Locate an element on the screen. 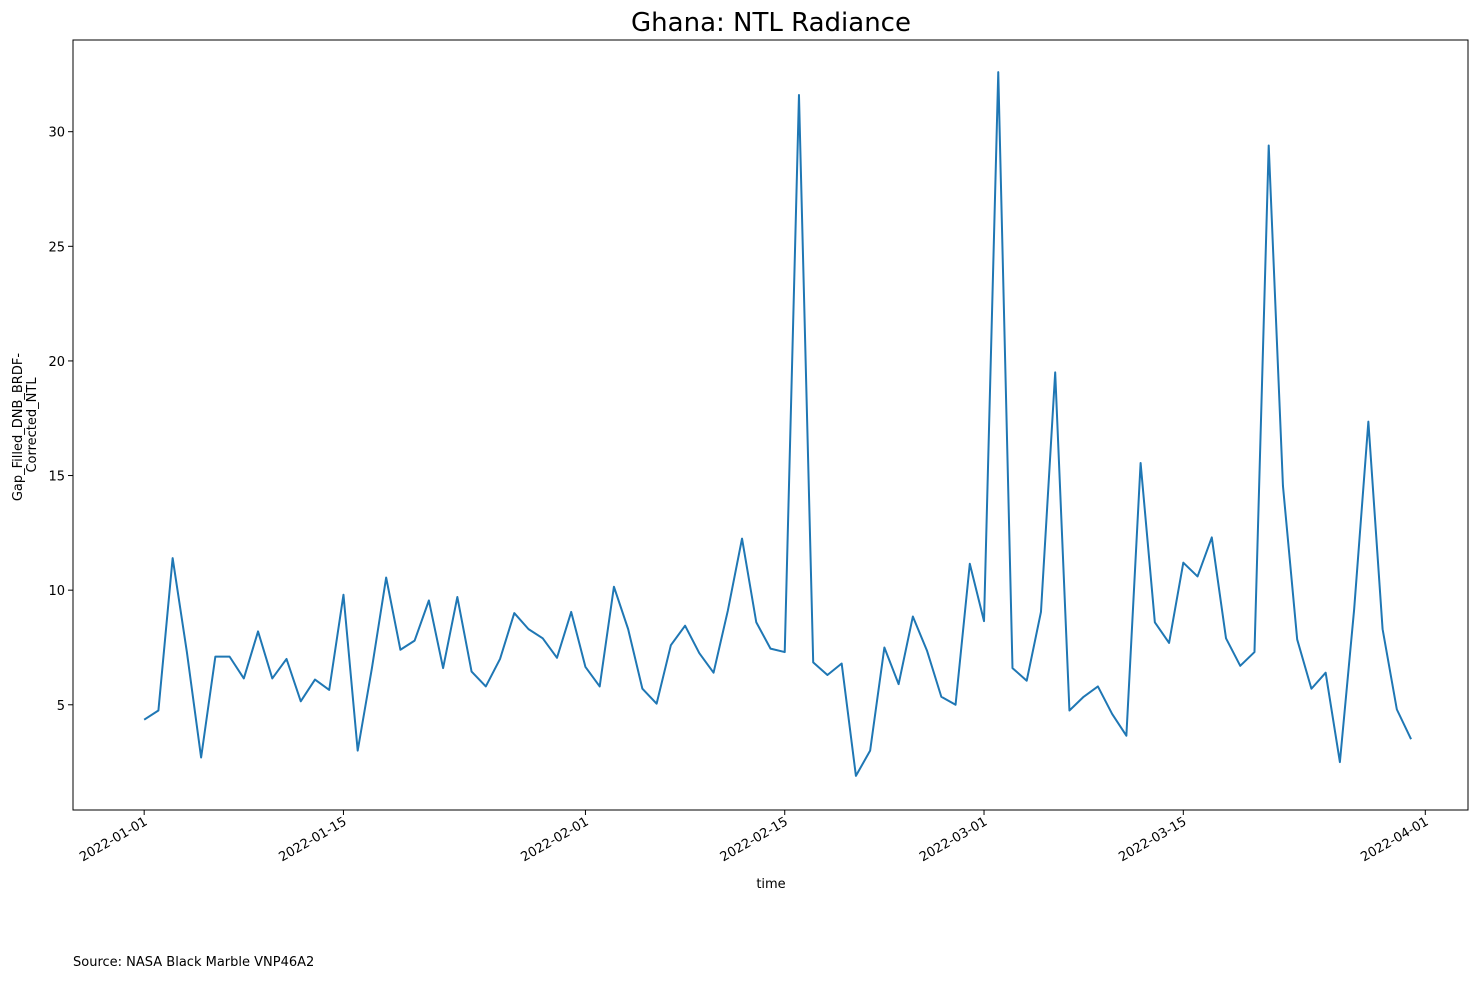 The height and width of the screenshot is (981, 1478). y-axis-label: Gap_Filled_DNB_BRDF- Corrected_NTL is located at coordinates (25, 425).